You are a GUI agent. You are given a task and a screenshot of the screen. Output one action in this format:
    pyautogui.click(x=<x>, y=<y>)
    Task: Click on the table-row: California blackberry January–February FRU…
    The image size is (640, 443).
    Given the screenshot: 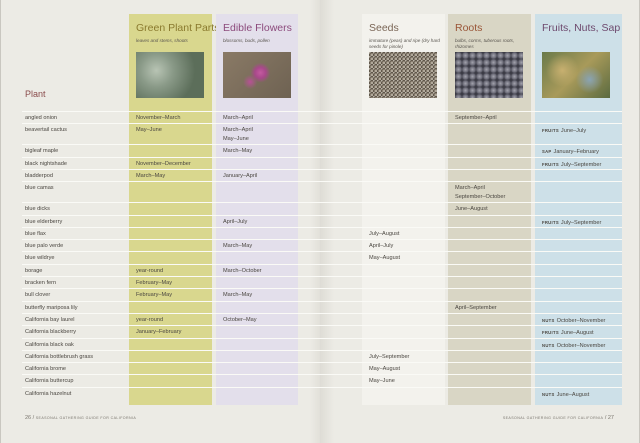 What is the action you would take?
    pyautogui.click(x=322, y=331)
    